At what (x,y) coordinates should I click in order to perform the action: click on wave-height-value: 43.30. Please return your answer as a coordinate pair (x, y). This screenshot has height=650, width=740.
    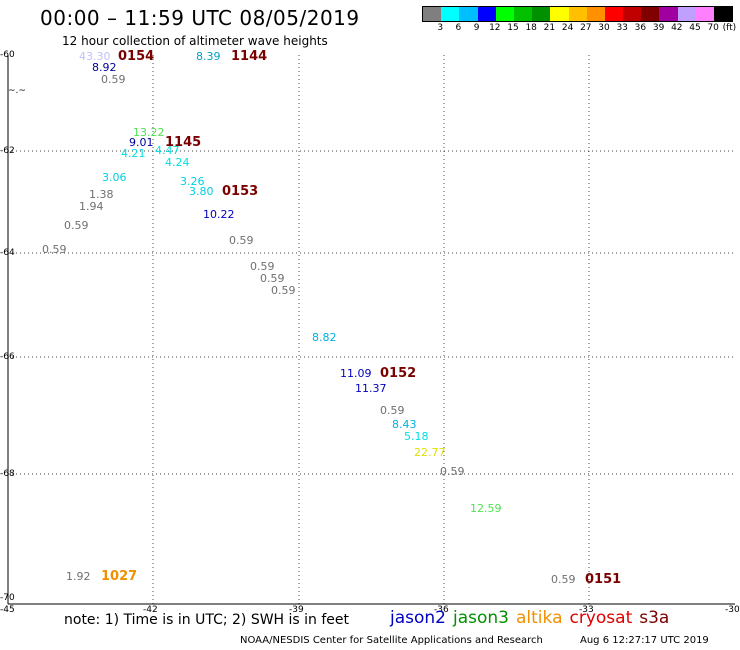
    Looking at the image, I should click on (95, 56).